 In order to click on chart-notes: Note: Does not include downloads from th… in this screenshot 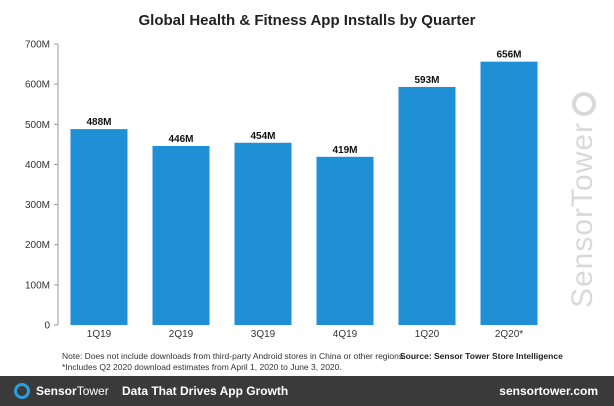, I will do `click(234, 362)`.